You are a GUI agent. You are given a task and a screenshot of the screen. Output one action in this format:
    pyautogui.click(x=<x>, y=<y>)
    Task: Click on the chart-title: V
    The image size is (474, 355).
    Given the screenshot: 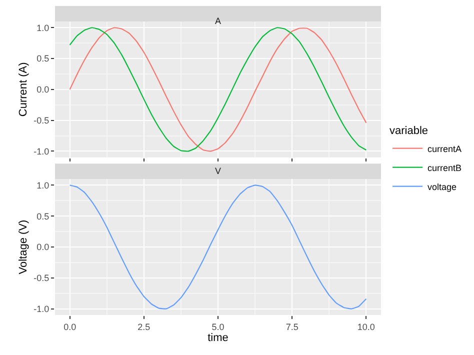 What is the action you would take?
    pyautogui.click(x=218, y=171)
    